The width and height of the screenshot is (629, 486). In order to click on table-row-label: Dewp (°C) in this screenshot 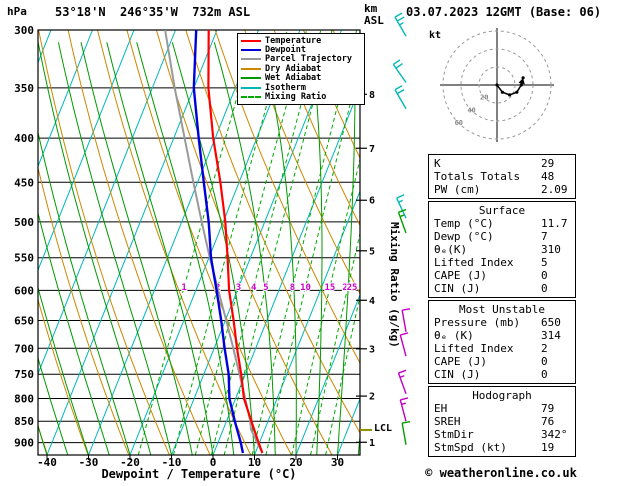, I will do `click(464, 236)`.